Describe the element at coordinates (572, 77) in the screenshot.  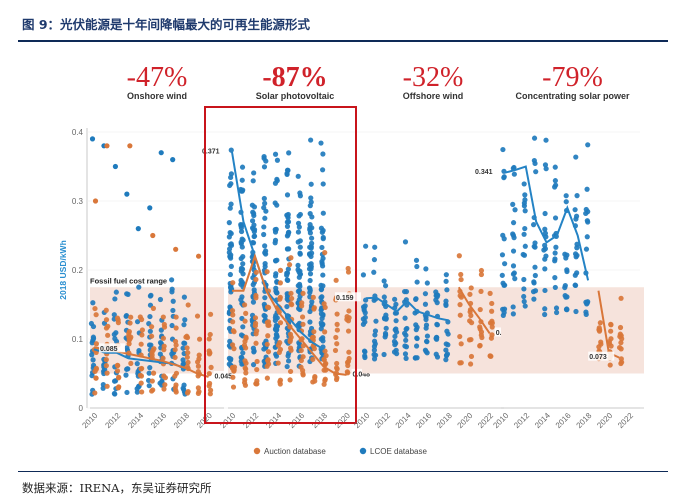
I see `change-percent: -79%` at that location.